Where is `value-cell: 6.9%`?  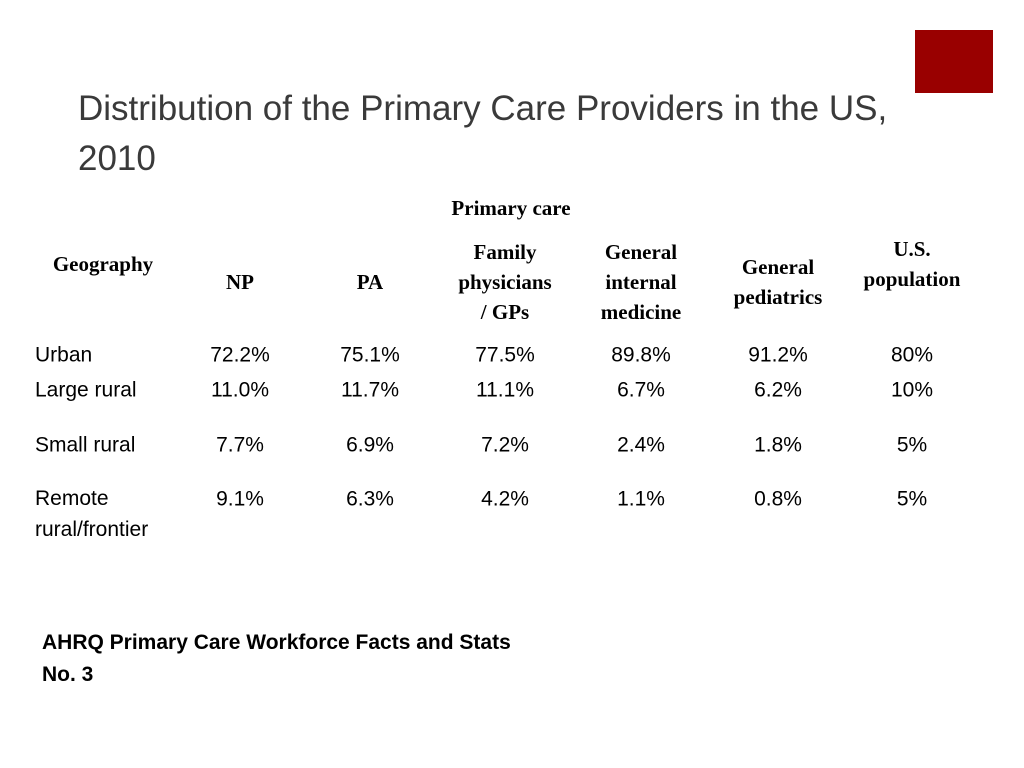
value-cell: 6.9% is located at coordinates (370, 445).